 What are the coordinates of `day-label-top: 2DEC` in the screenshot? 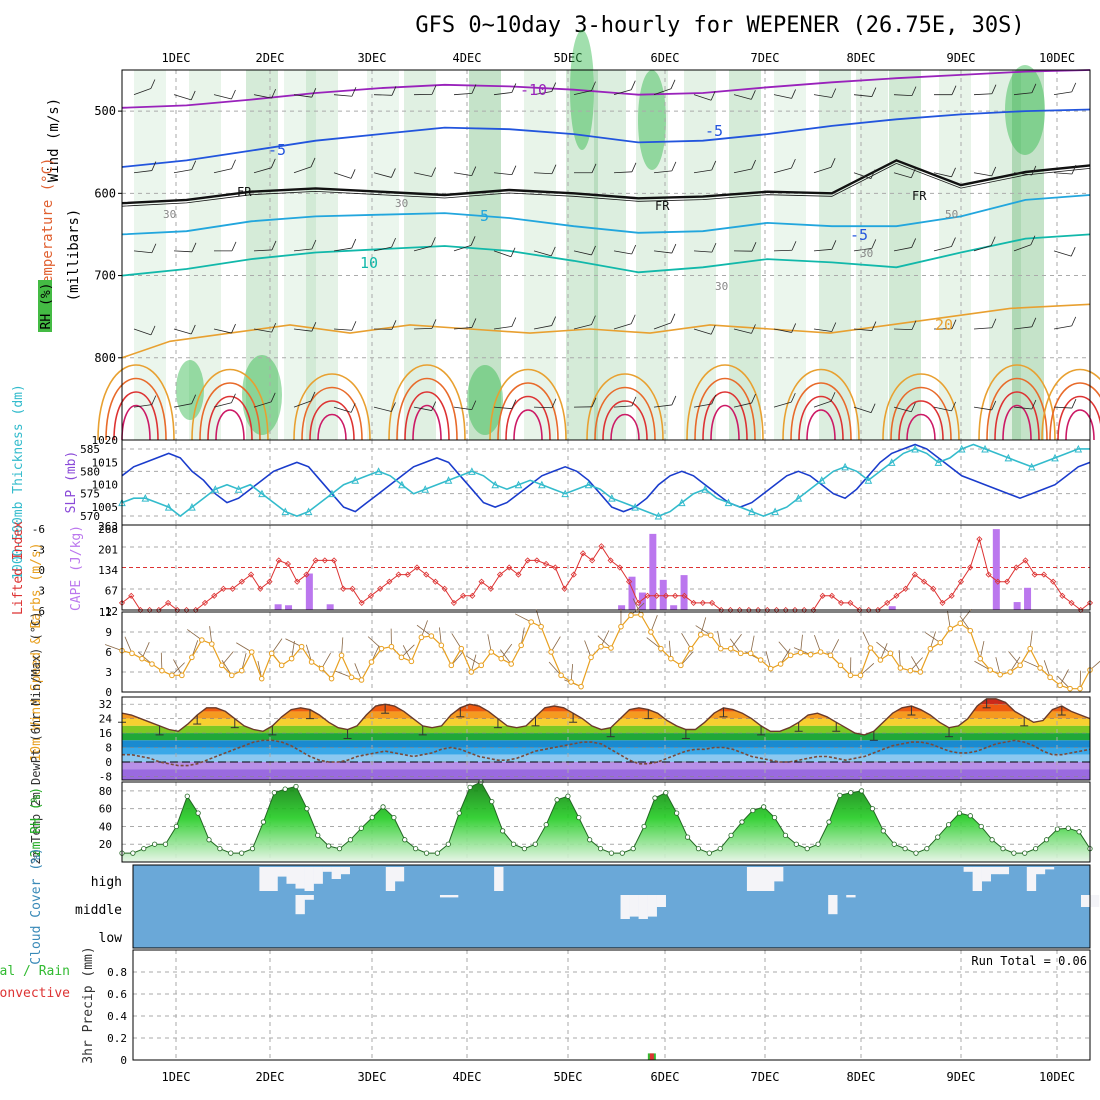 It's located at (270, 58).